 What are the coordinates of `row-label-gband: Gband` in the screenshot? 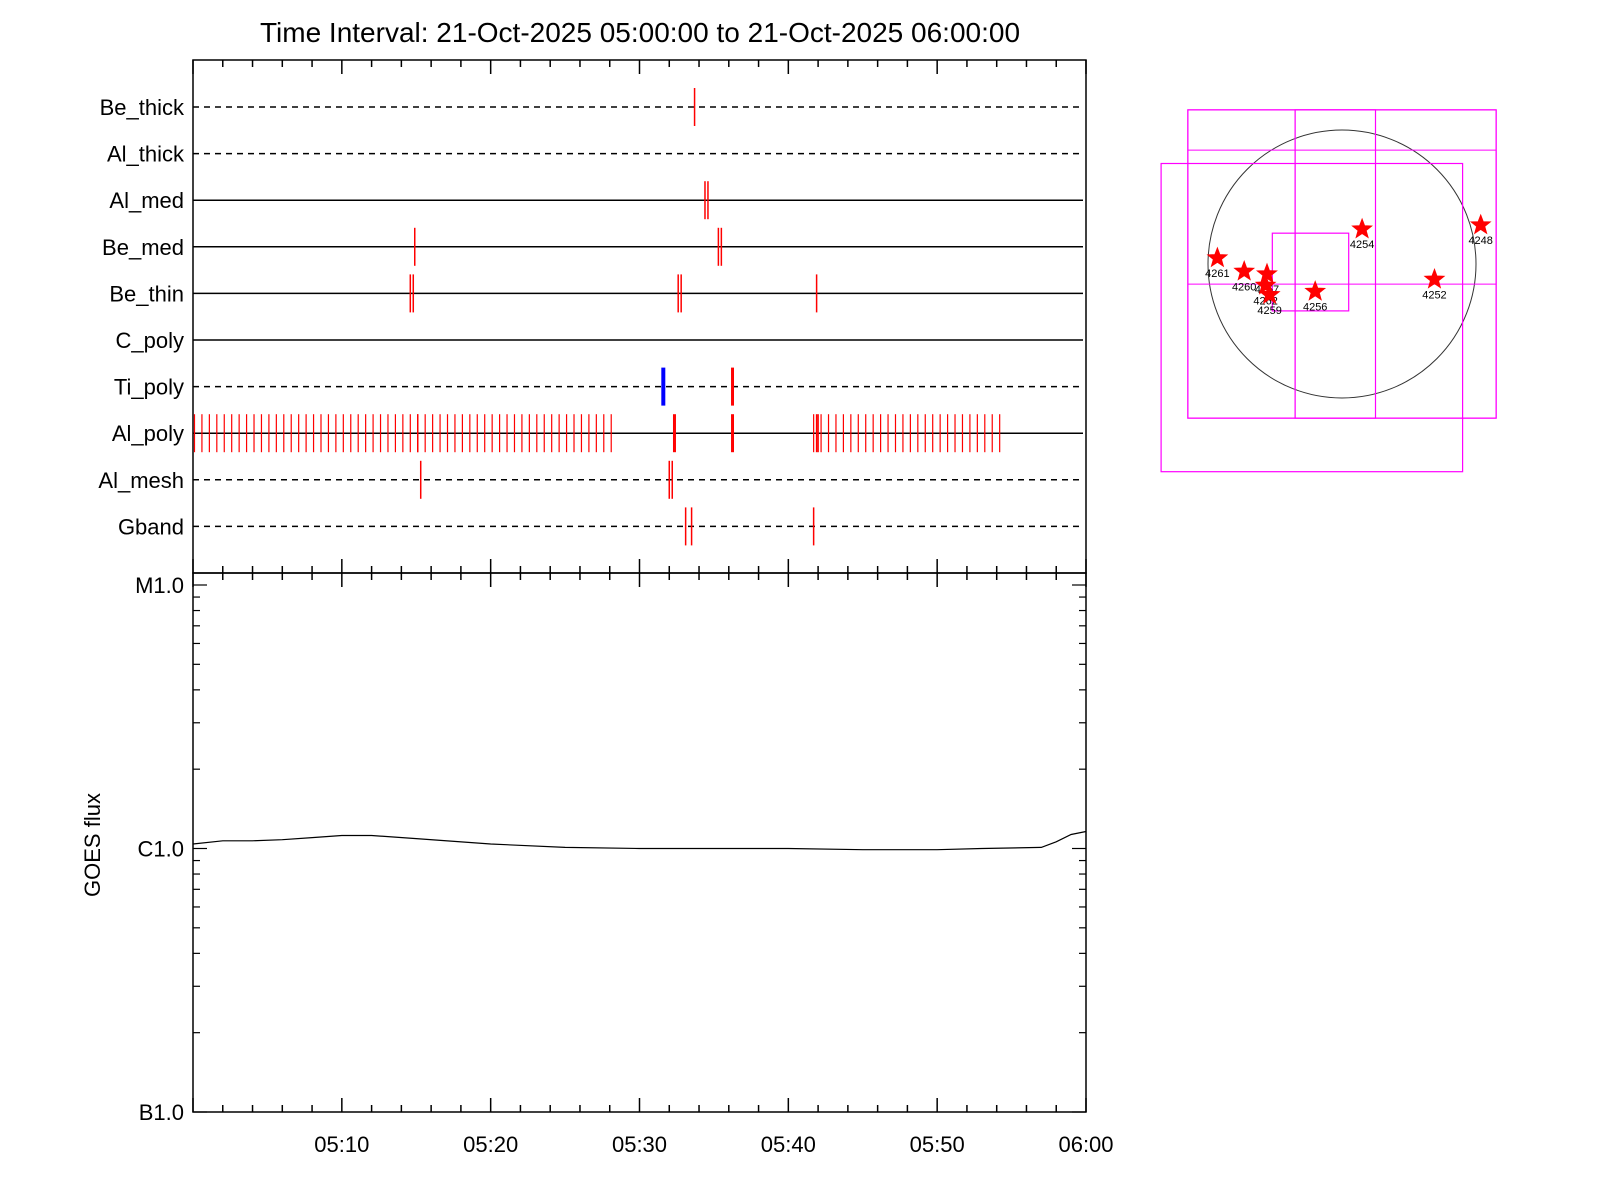 It's located at (151, 526).